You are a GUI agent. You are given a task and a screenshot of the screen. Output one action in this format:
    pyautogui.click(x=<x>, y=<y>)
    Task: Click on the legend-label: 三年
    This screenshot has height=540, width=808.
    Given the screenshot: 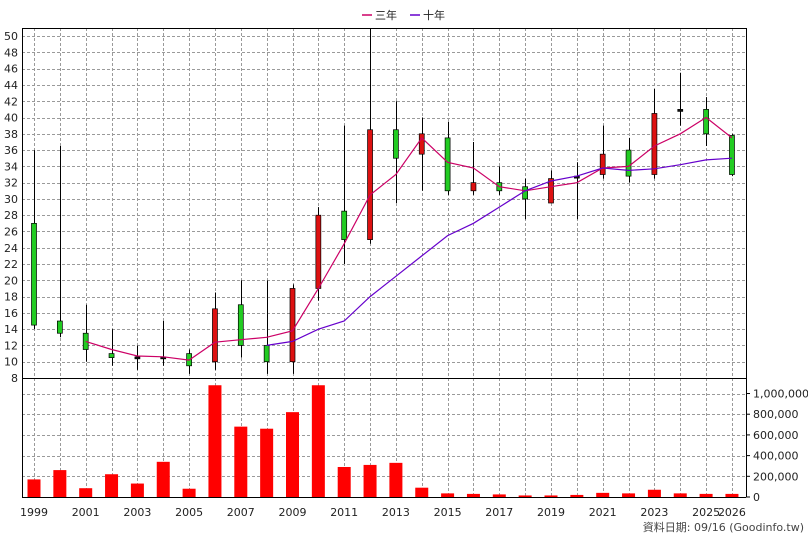 What is the action you would take?
    pyautogui.click(x=386, y=15)
    